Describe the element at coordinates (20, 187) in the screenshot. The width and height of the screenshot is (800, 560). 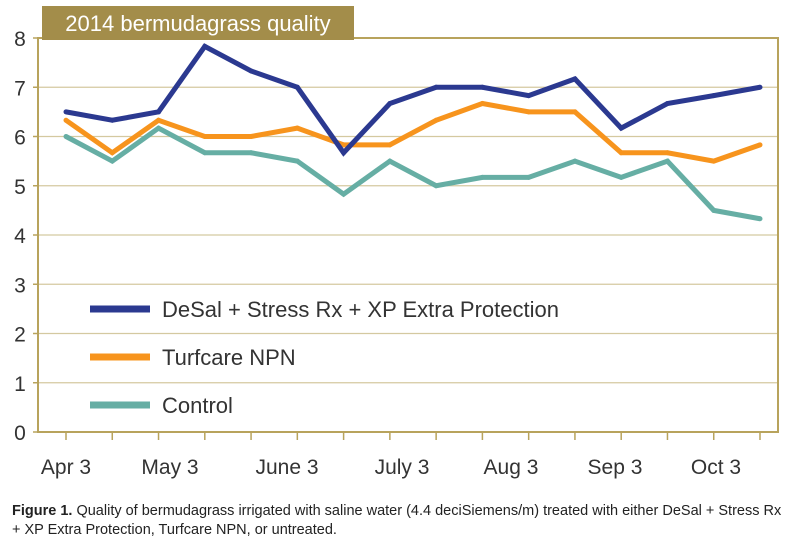
I see `y-tick-label: 5` at that location.